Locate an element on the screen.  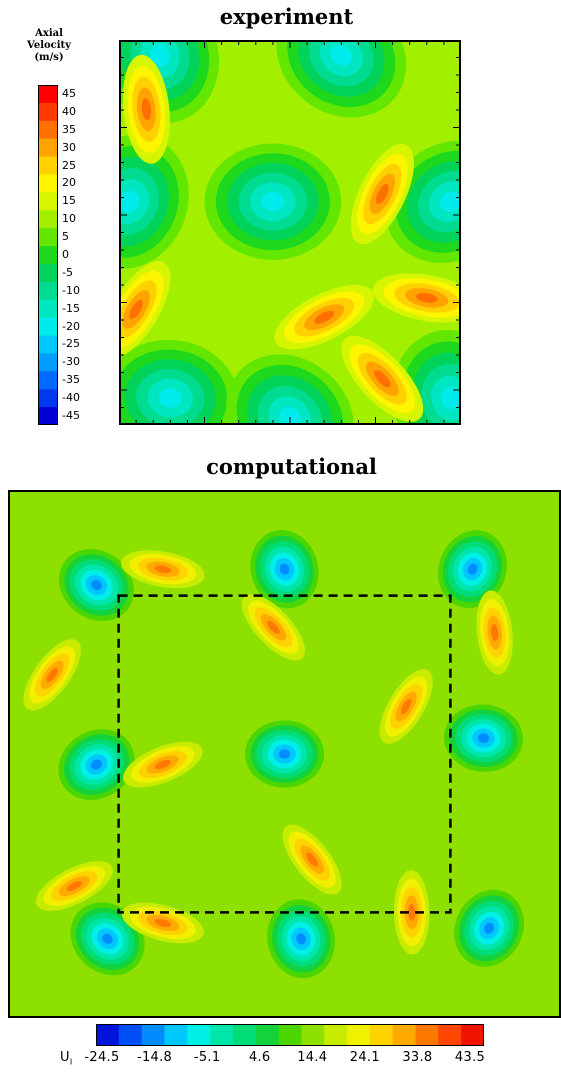
computational-colorbar is located at coordinates (290, 1035).